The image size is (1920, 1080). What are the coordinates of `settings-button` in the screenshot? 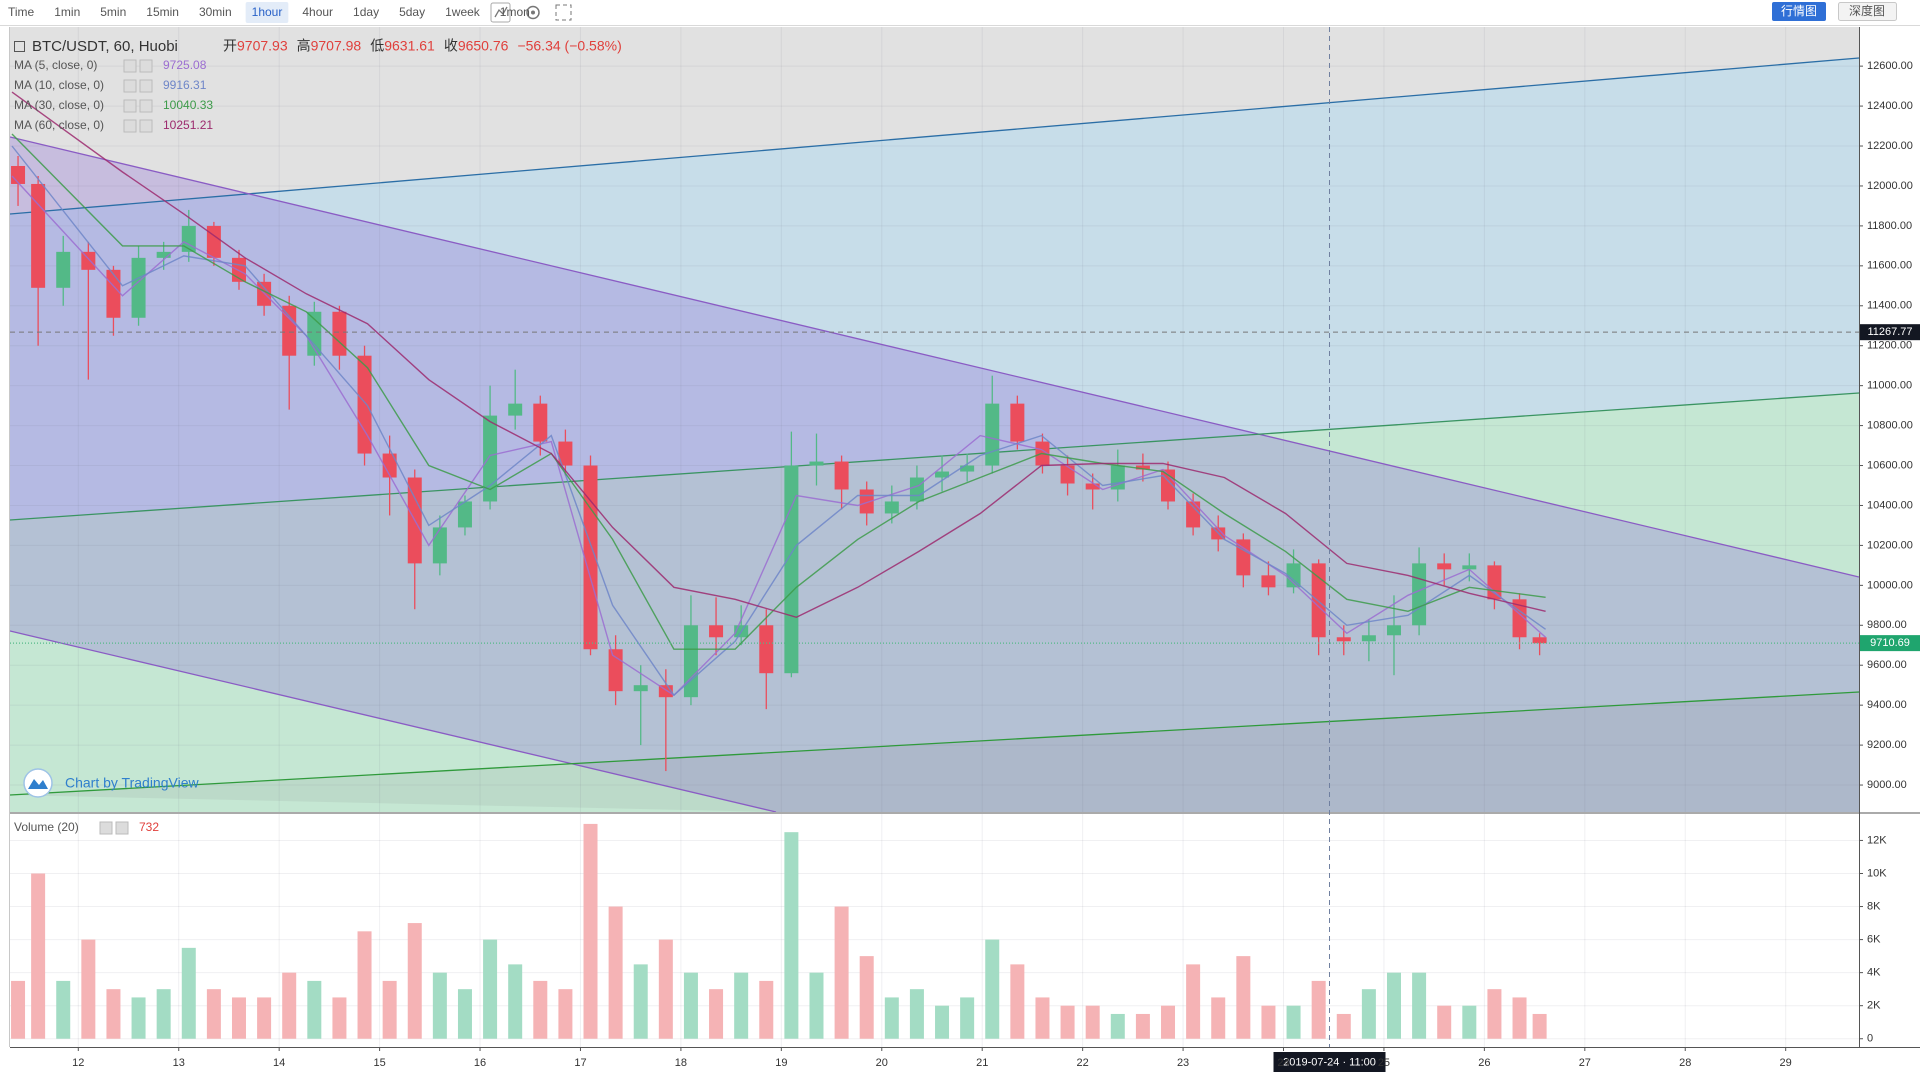 It's located at (533, 12).